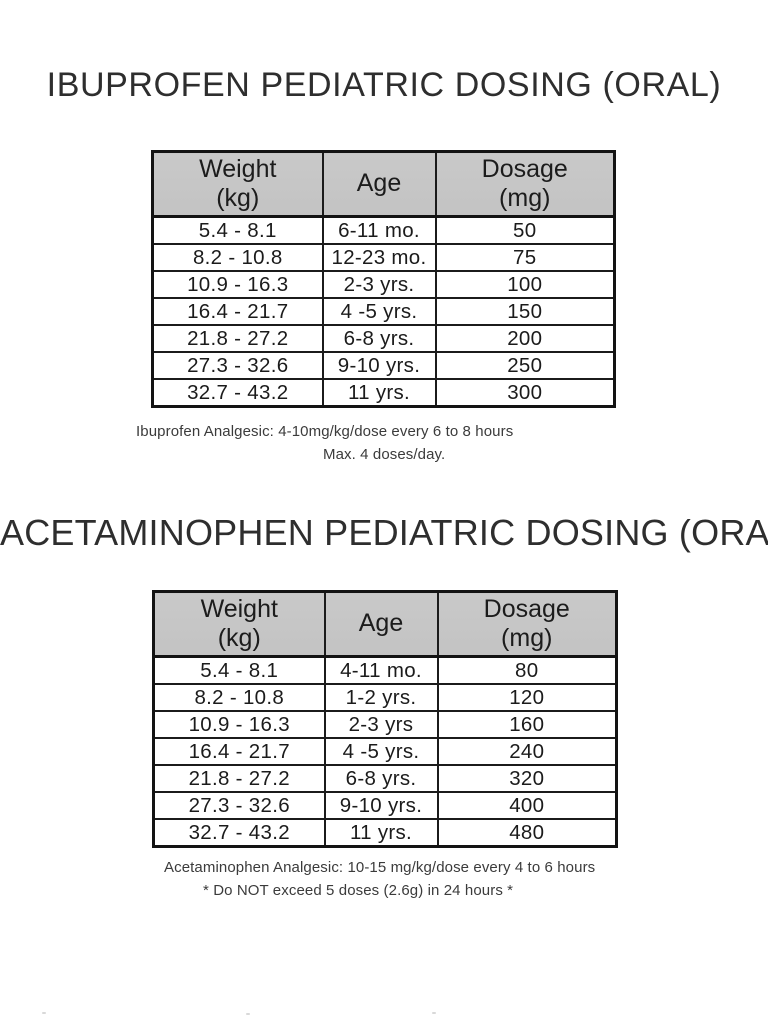 Image resolution: width=768 pixels, height=1024 pixels. I want to click on dosage-cell: 50, so click(525, 230).